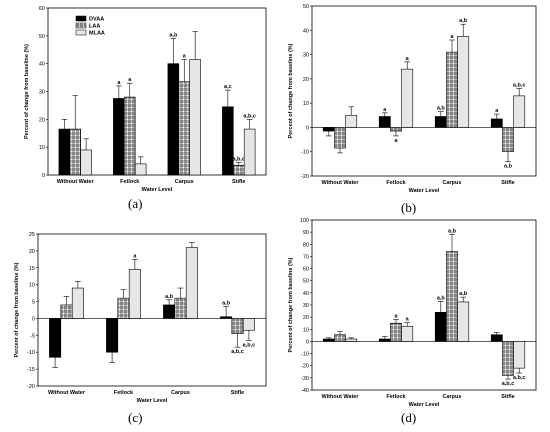 This screenshot has height=432, width=550. What do you see at coordinates (305, 379) in the screenshot?
I see `y-tick-label: -30` at bounding box center [305, 379].